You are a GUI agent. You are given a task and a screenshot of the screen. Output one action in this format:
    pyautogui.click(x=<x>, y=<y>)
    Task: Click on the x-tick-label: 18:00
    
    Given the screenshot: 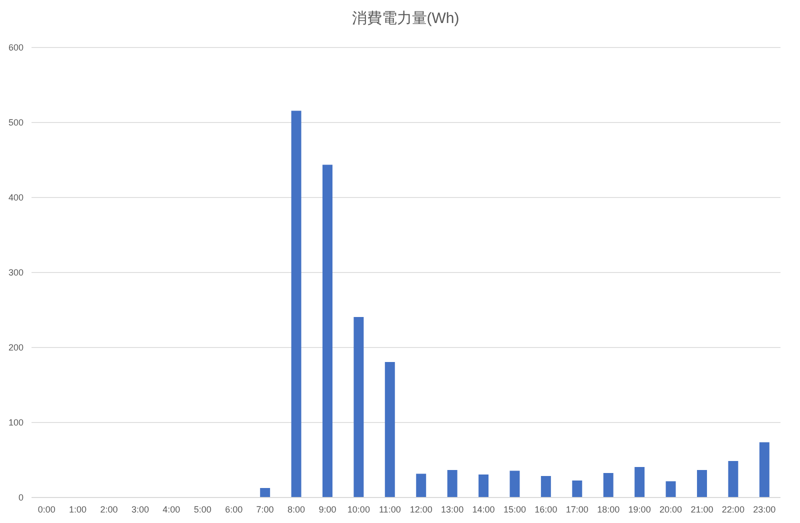 What is the action you would take?
    pyautogui.click(x=608, y=509)
    